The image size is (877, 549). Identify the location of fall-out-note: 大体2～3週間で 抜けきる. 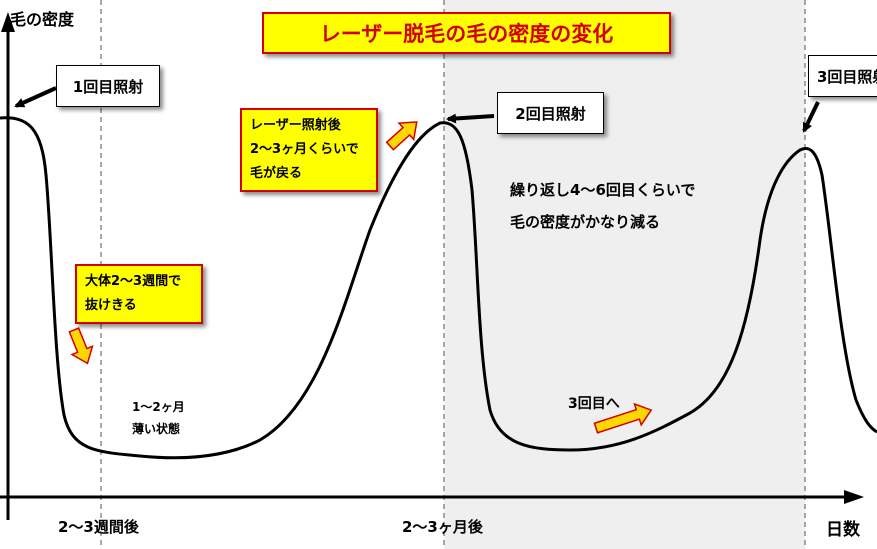
(139, 294).